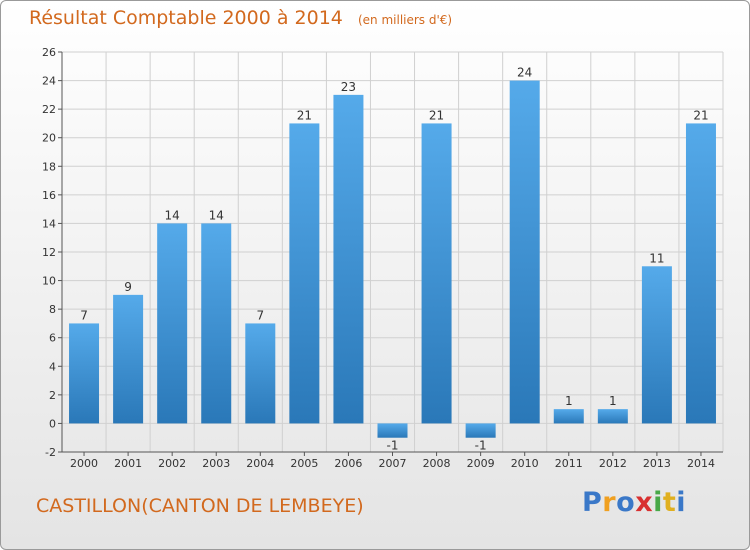  What do you see at coordinates (525, 463) in the screenshot?
I see `x-tick-label: 2010` at bounding box center [525, 463].